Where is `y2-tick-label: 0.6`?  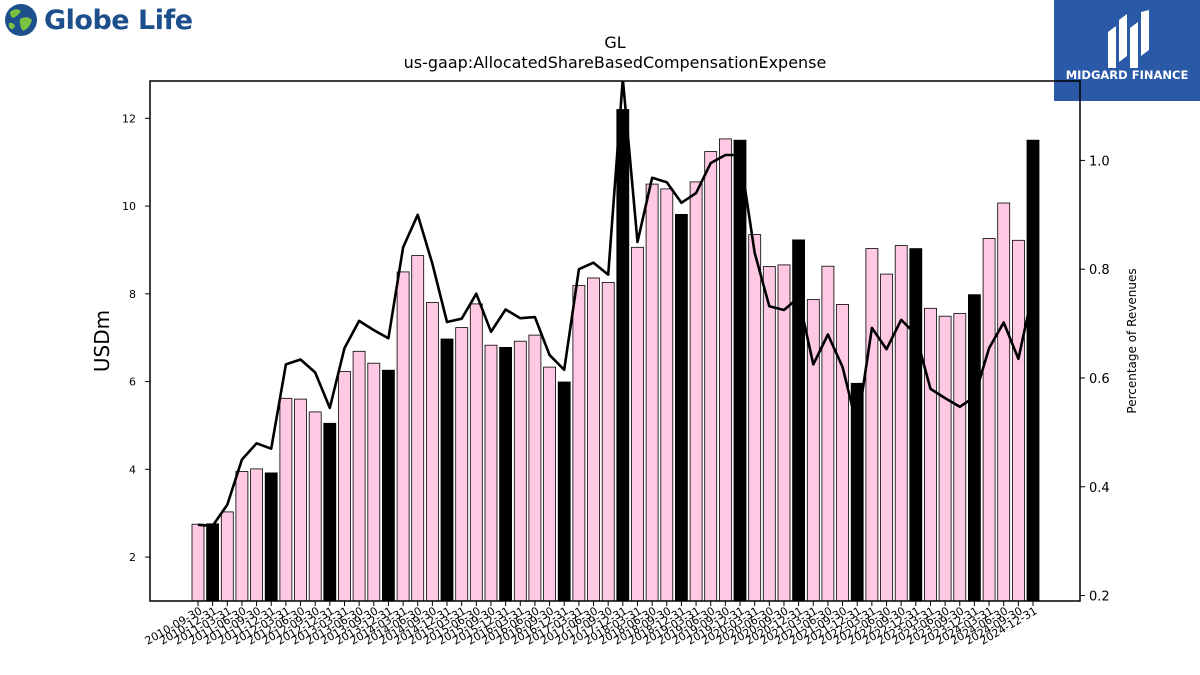 y2-tick-label: 0.6 is located at coordinates (1099, 379).